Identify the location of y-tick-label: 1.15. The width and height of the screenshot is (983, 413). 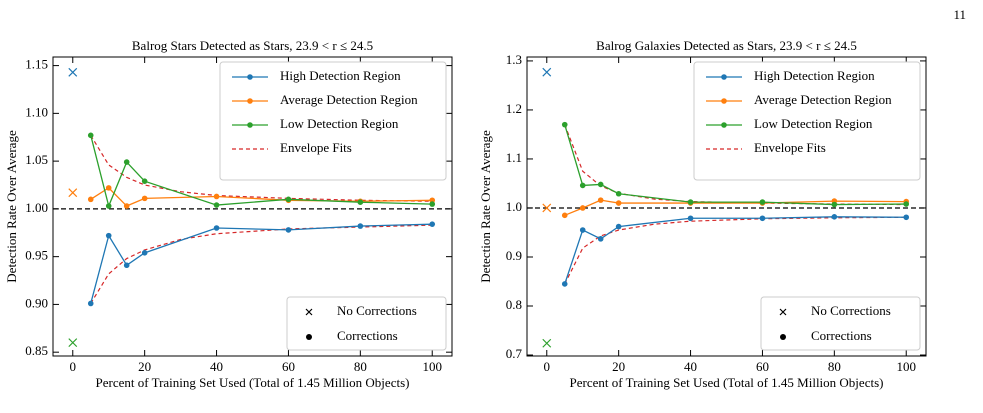
(36, 64).